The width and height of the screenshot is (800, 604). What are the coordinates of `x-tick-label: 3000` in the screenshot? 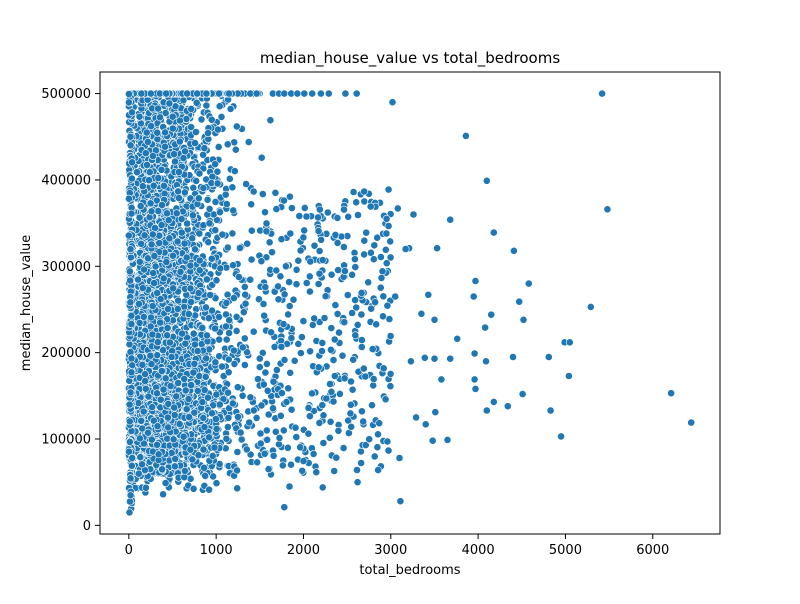 It's located at (390, 550).